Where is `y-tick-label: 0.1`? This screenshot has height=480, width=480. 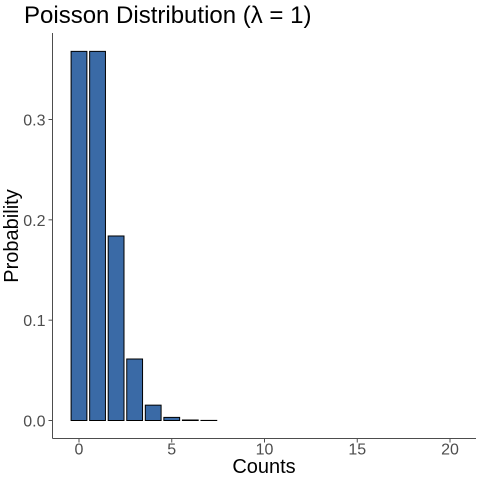
y-tick-label: 0.1 is located at coordinates (34, 321).